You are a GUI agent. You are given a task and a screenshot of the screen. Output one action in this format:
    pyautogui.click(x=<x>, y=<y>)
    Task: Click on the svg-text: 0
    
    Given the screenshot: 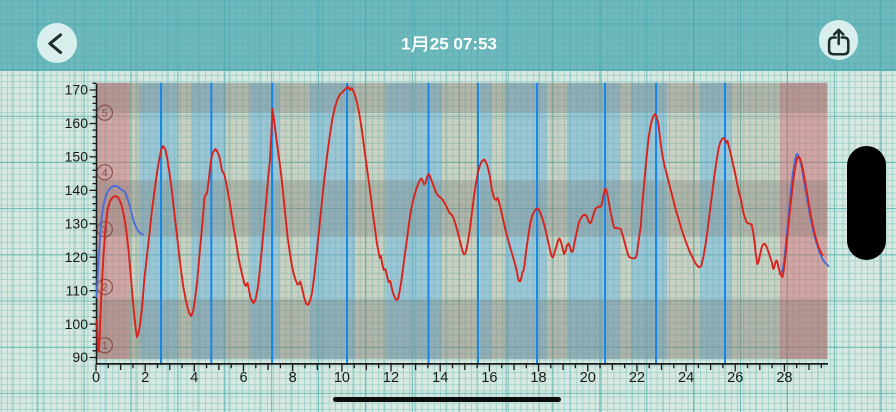 What is the action you would take?
    pyautogui.click(x=96, y=378)
    